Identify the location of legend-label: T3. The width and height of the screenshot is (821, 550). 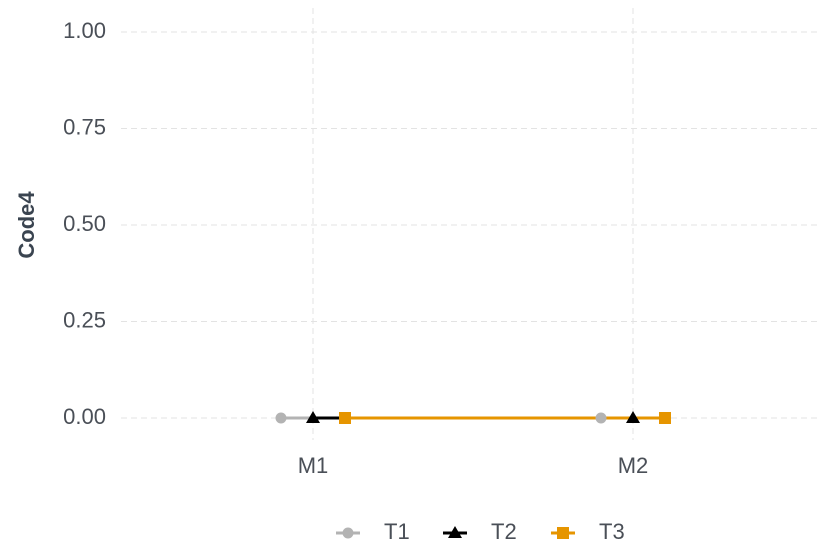
(612, 531).